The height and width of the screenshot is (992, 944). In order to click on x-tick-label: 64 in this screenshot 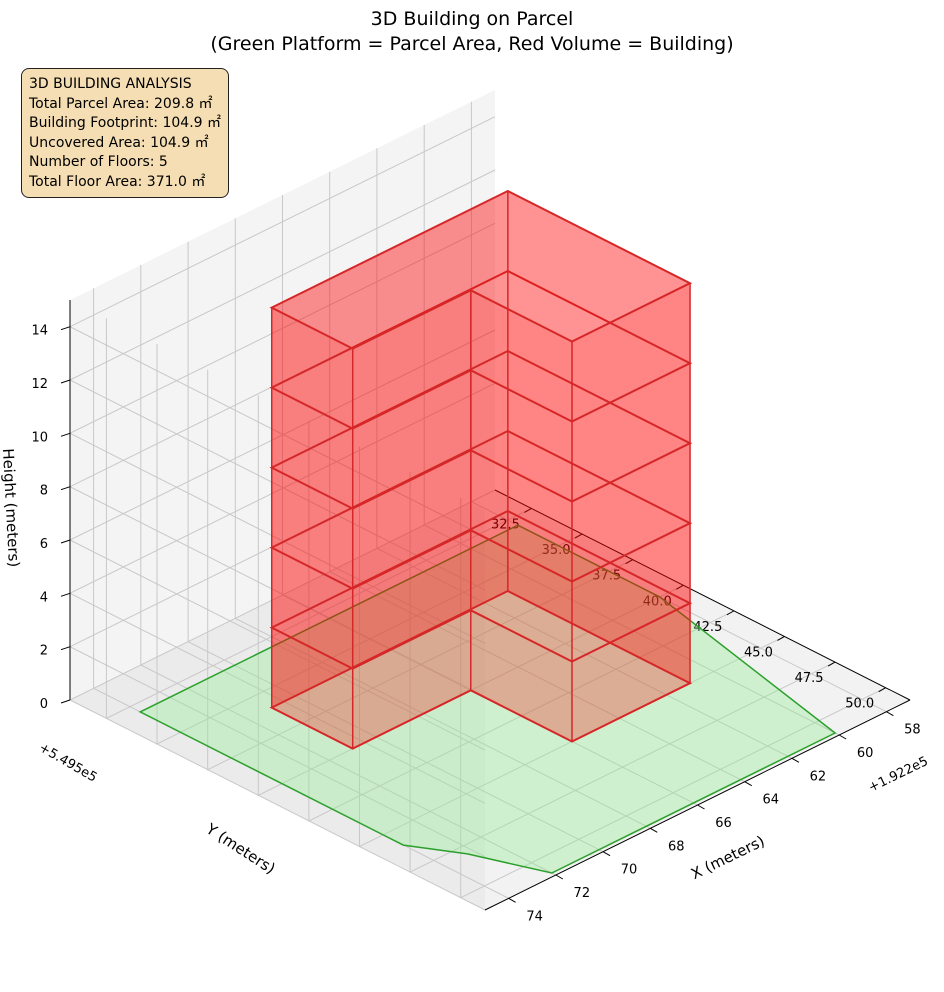, I will do `click(770, 800)`.